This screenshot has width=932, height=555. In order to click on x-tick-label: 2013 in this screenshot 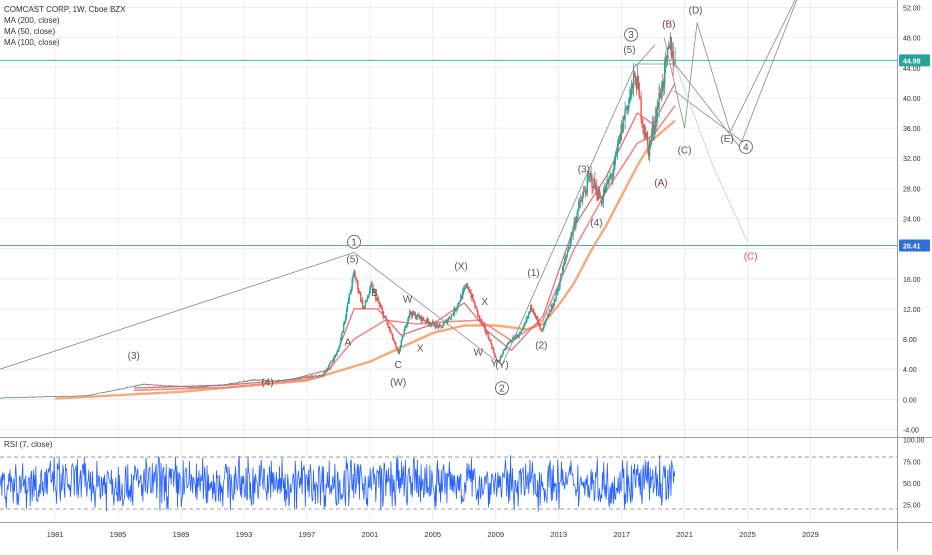, I will do `click(558, 534)`.